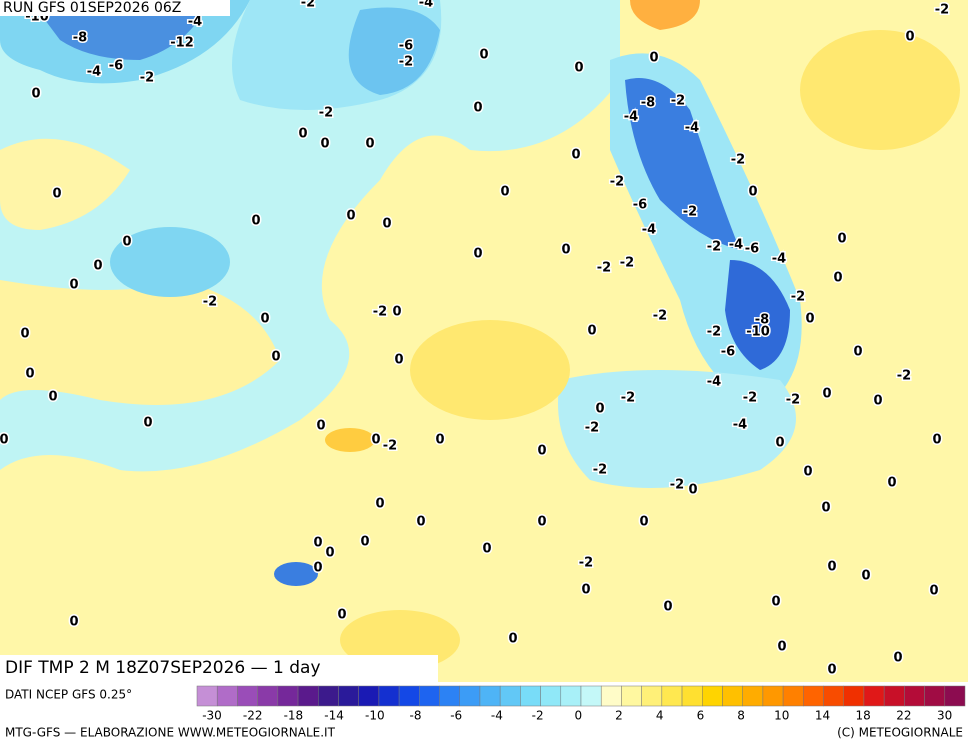 The image size is (968, 749). Describe the element at coordinates (68, 695) in the screenshot. I see `source-label: DATI NCEP GFS 0.25°` at that location.